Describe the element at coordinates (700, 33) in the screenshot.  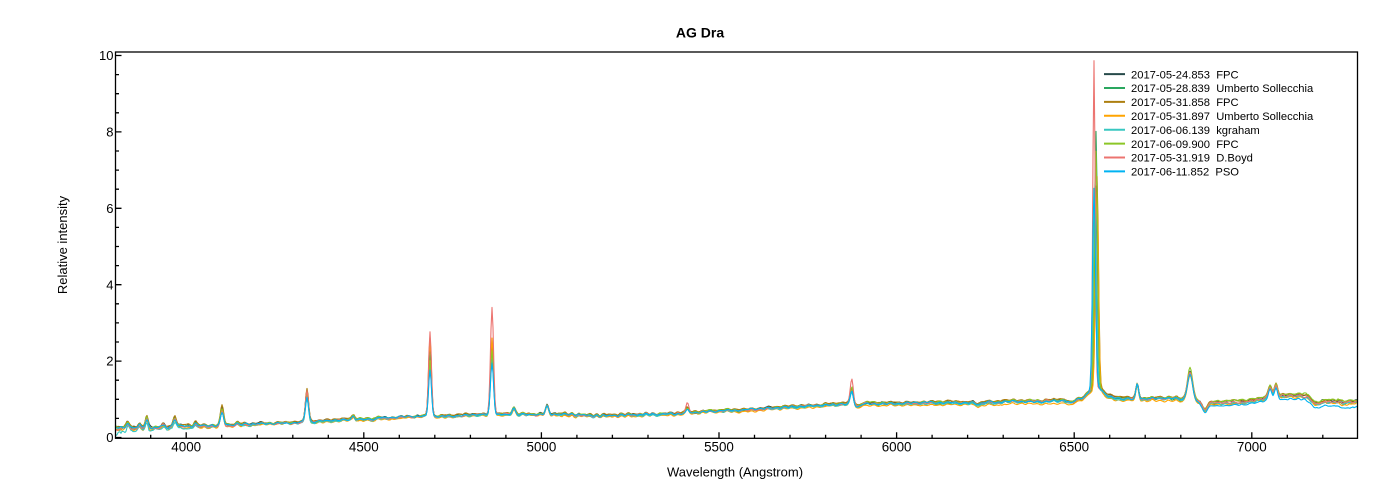
I see `svg-text: AG Dra` at that location.